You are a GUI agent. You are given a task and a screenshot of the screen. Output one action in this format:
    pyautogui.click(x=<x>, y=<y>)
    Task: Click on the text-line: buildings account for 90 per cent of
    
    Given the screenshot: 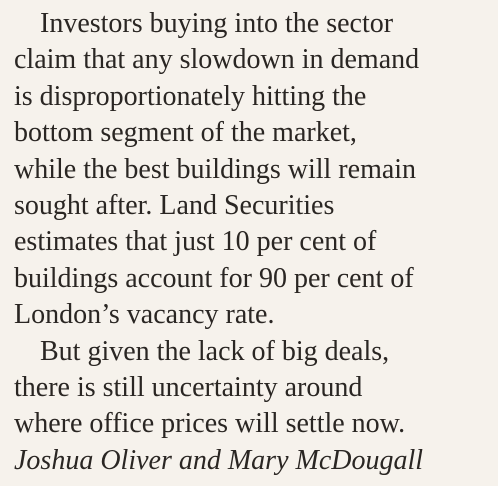 What is the action you would take?
    pyautogui.click(x=214, y=278)
    